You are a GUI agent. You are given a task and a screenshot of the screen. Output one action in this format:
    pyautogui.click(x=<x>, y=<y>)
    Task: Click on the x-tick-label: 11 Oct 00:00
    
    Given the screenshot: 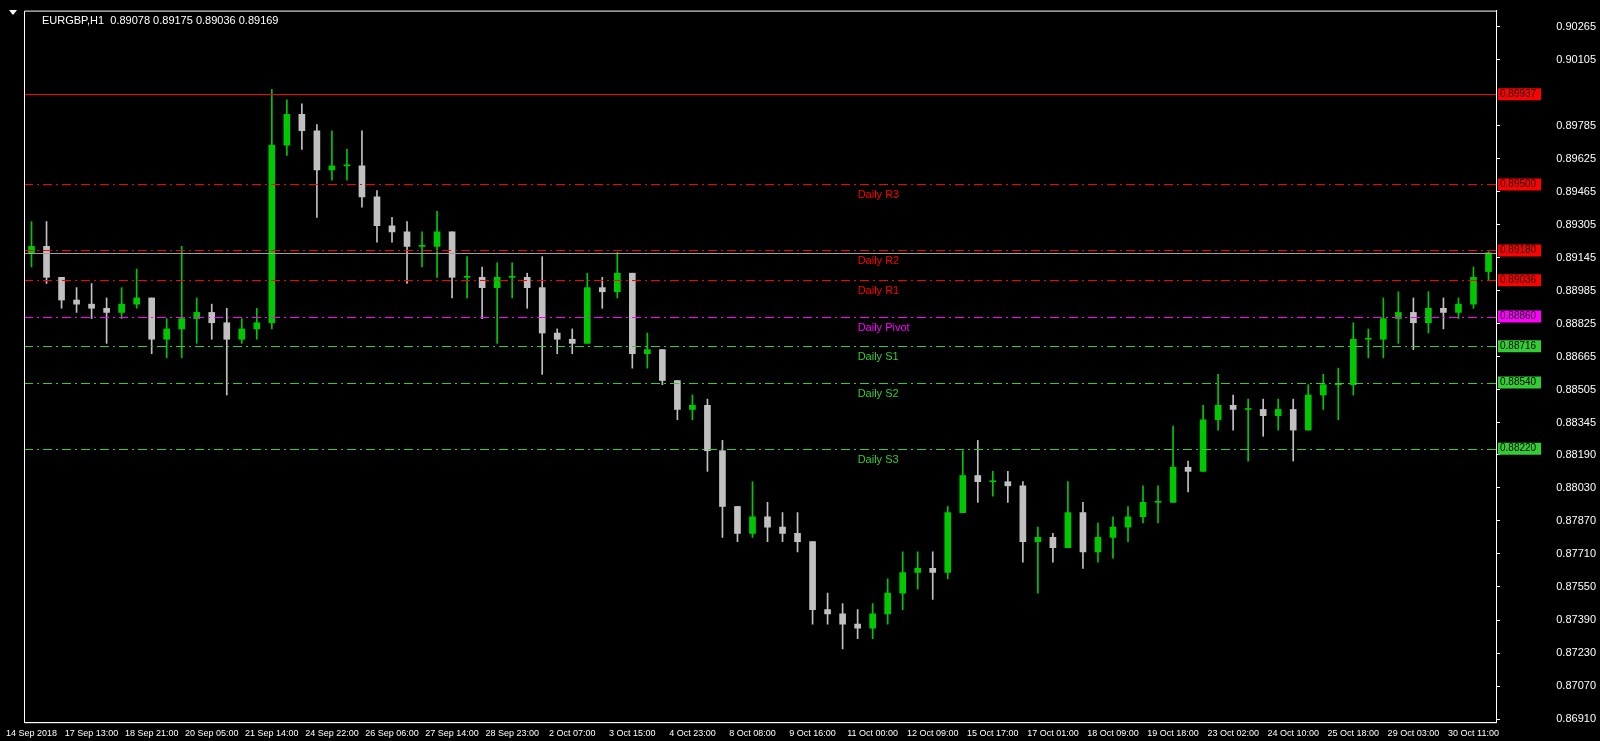 What is the action you would take?
    pyautogui.click(x=873, y=733)
    